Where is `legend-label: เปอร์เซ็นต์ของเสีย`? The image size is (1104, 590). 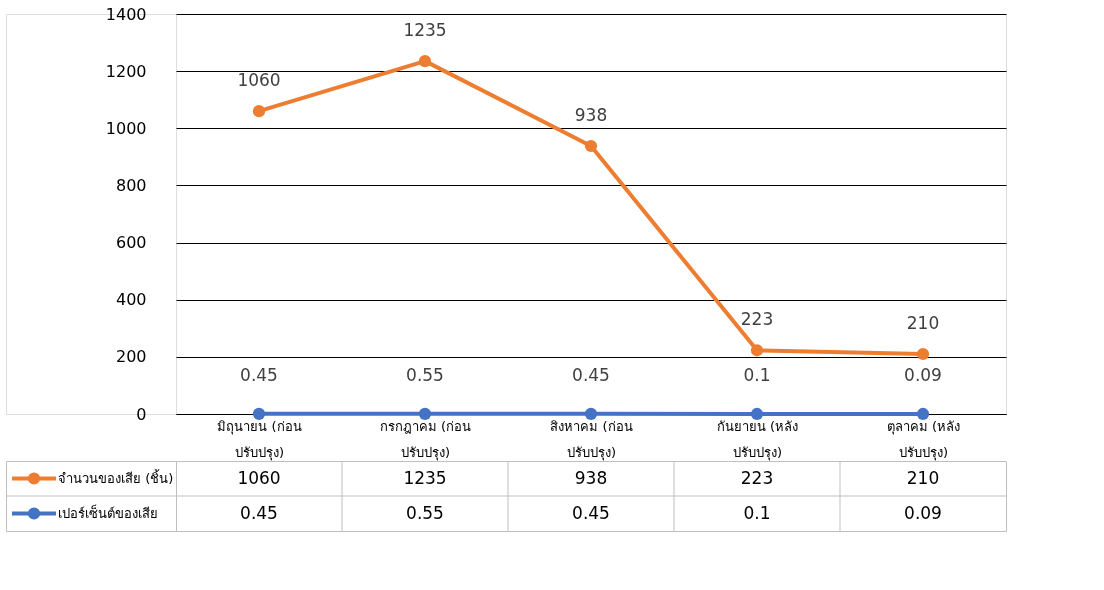 legend-label: เปอร์เซ็นต์ของเสีย is located at coordinates (108, 512).